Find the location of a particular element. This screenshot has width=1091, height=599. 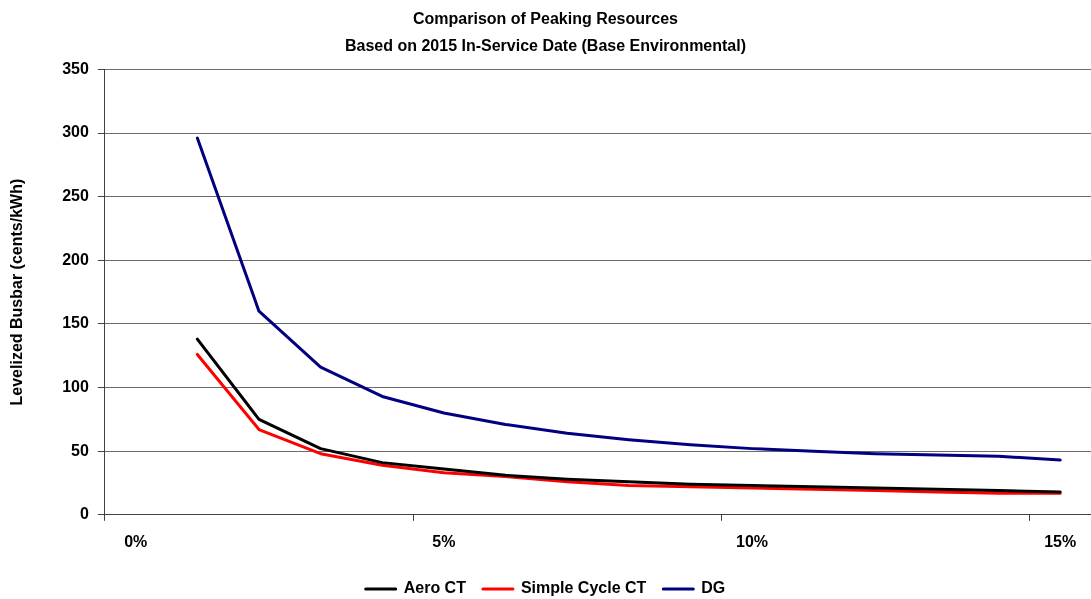

y-tick-label: 300 is located at coordinates (75, 132).